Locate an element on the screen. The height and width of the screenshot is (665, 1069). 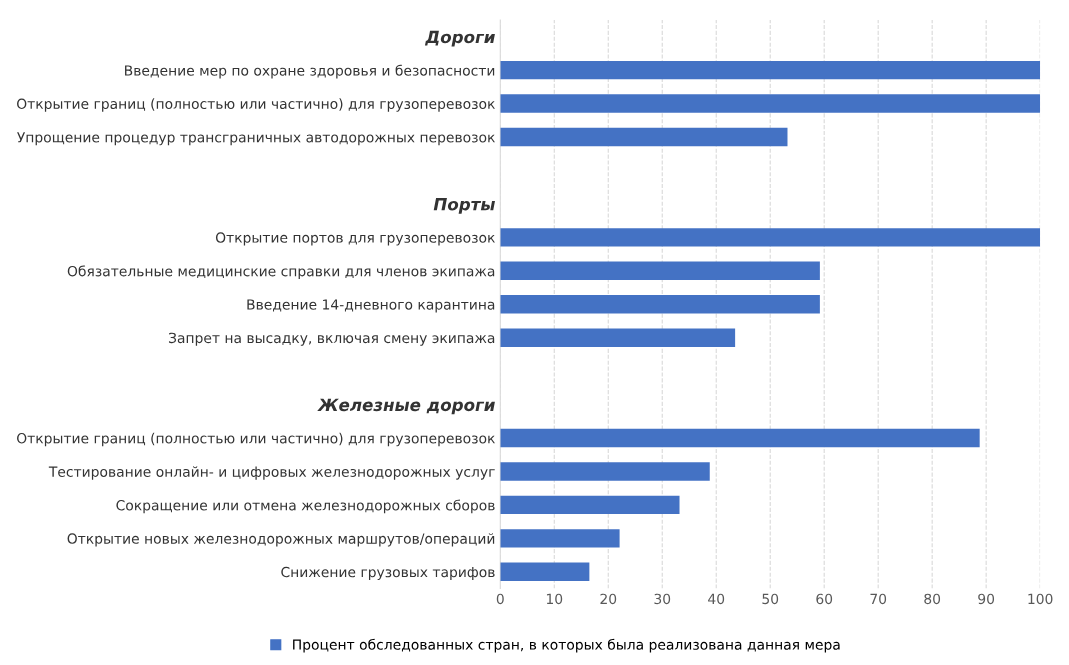
x-tick-label: 70 is located at coordinates (878, 599).